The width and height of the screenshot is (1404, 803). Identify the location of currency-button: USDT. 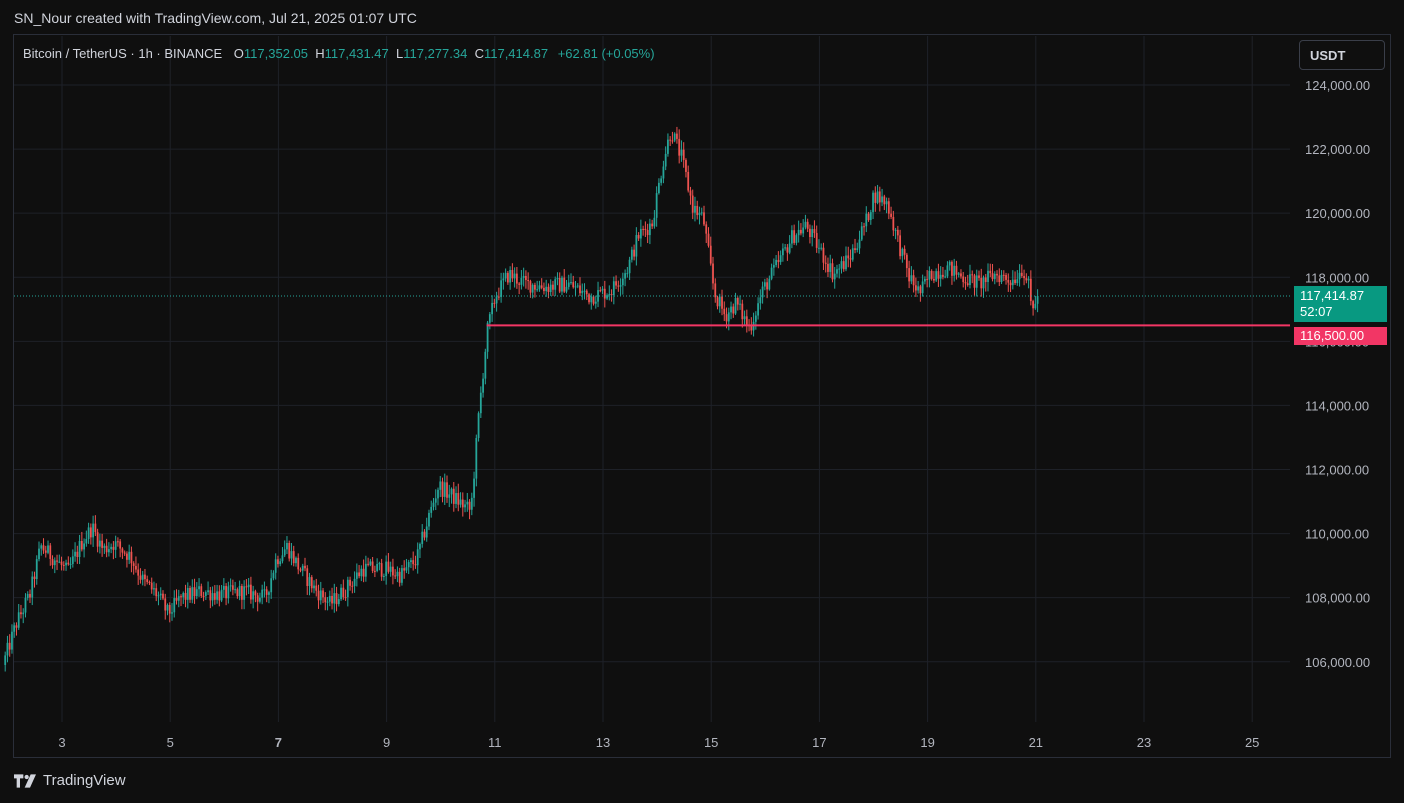
(1342, 55).